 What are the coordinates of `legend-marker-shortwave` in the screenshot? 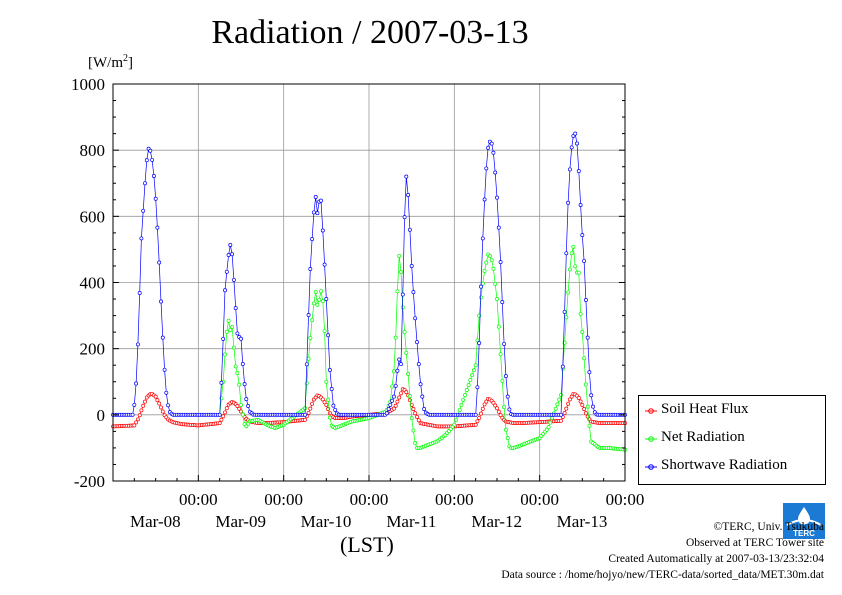 It's located at (651, 467).